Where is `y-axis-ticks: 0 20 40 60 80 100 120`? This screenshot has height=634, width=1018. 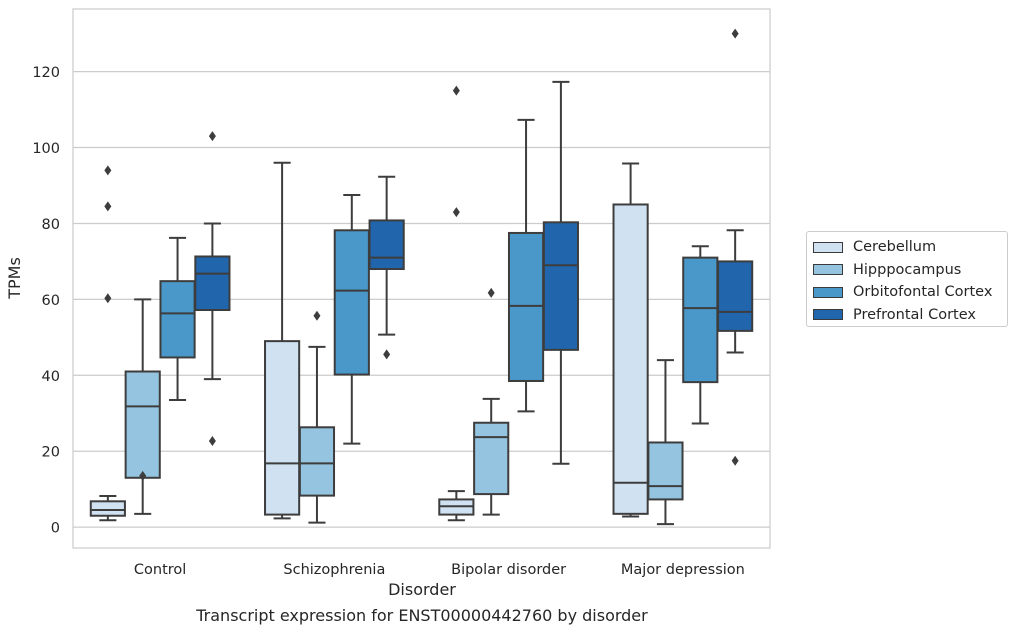 y-axis-ticks: 0 20 40 60 80 100 120 is located at coordinates (46, 300).